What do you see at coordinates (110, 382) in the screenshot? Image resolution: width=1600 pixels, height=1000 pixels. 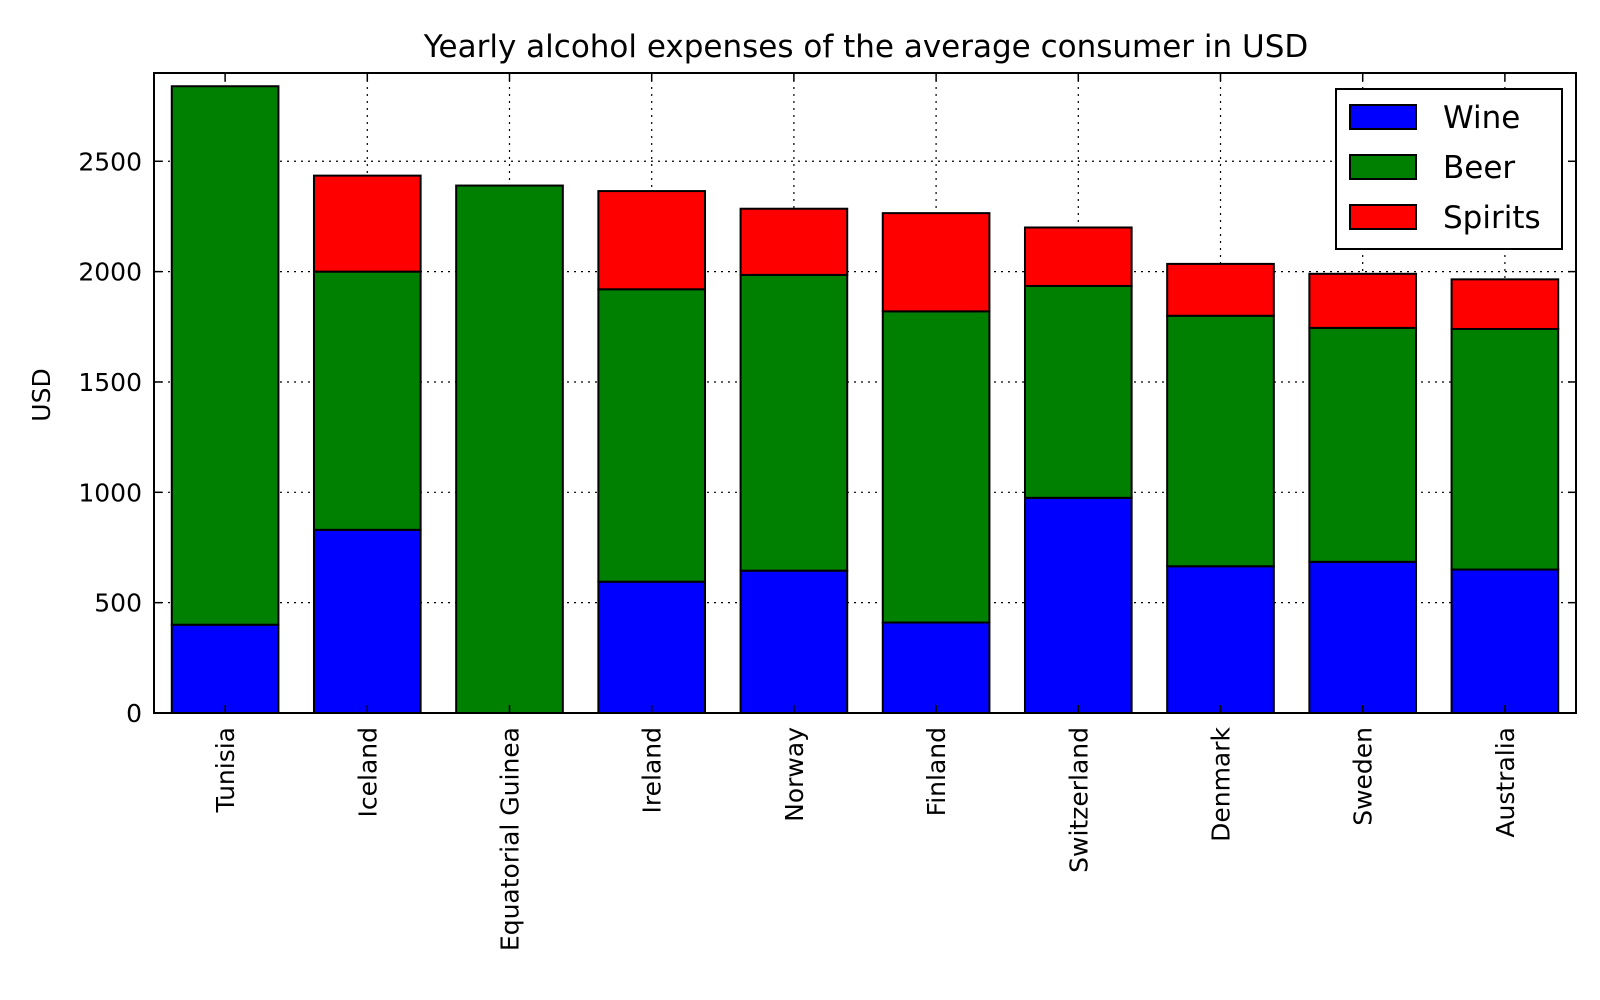 I see `y-tick-label: 1500` at bounding box center [110, 382].